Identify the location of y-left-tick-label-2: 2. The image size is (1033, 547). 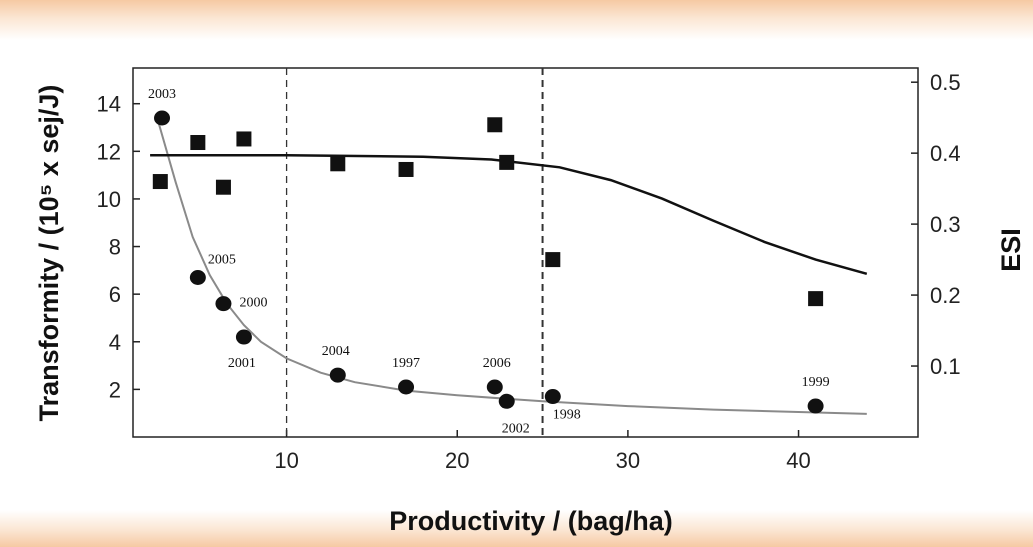
(115, 389).